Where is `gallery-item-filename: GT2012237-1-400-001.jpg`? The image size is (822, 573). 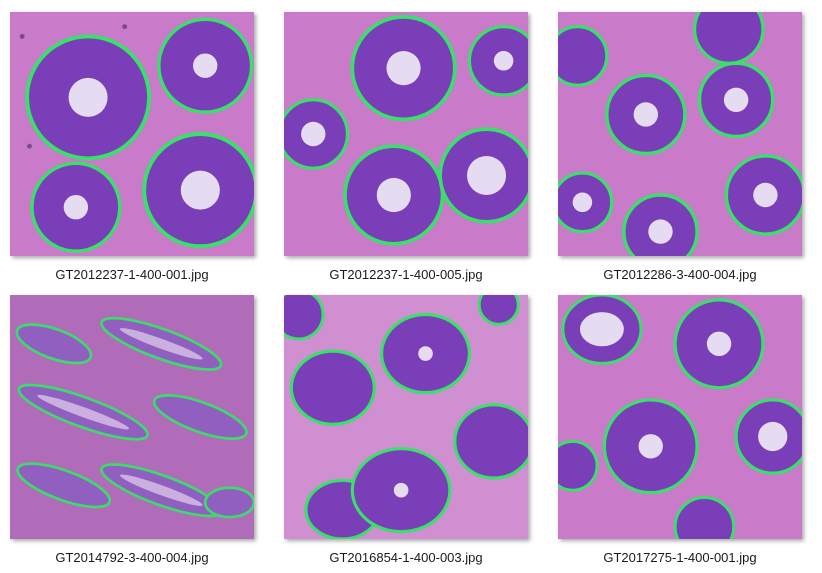 gallery-item-filename: GT2012237-1-400-001.jpg is located at coordinates (132, 274).